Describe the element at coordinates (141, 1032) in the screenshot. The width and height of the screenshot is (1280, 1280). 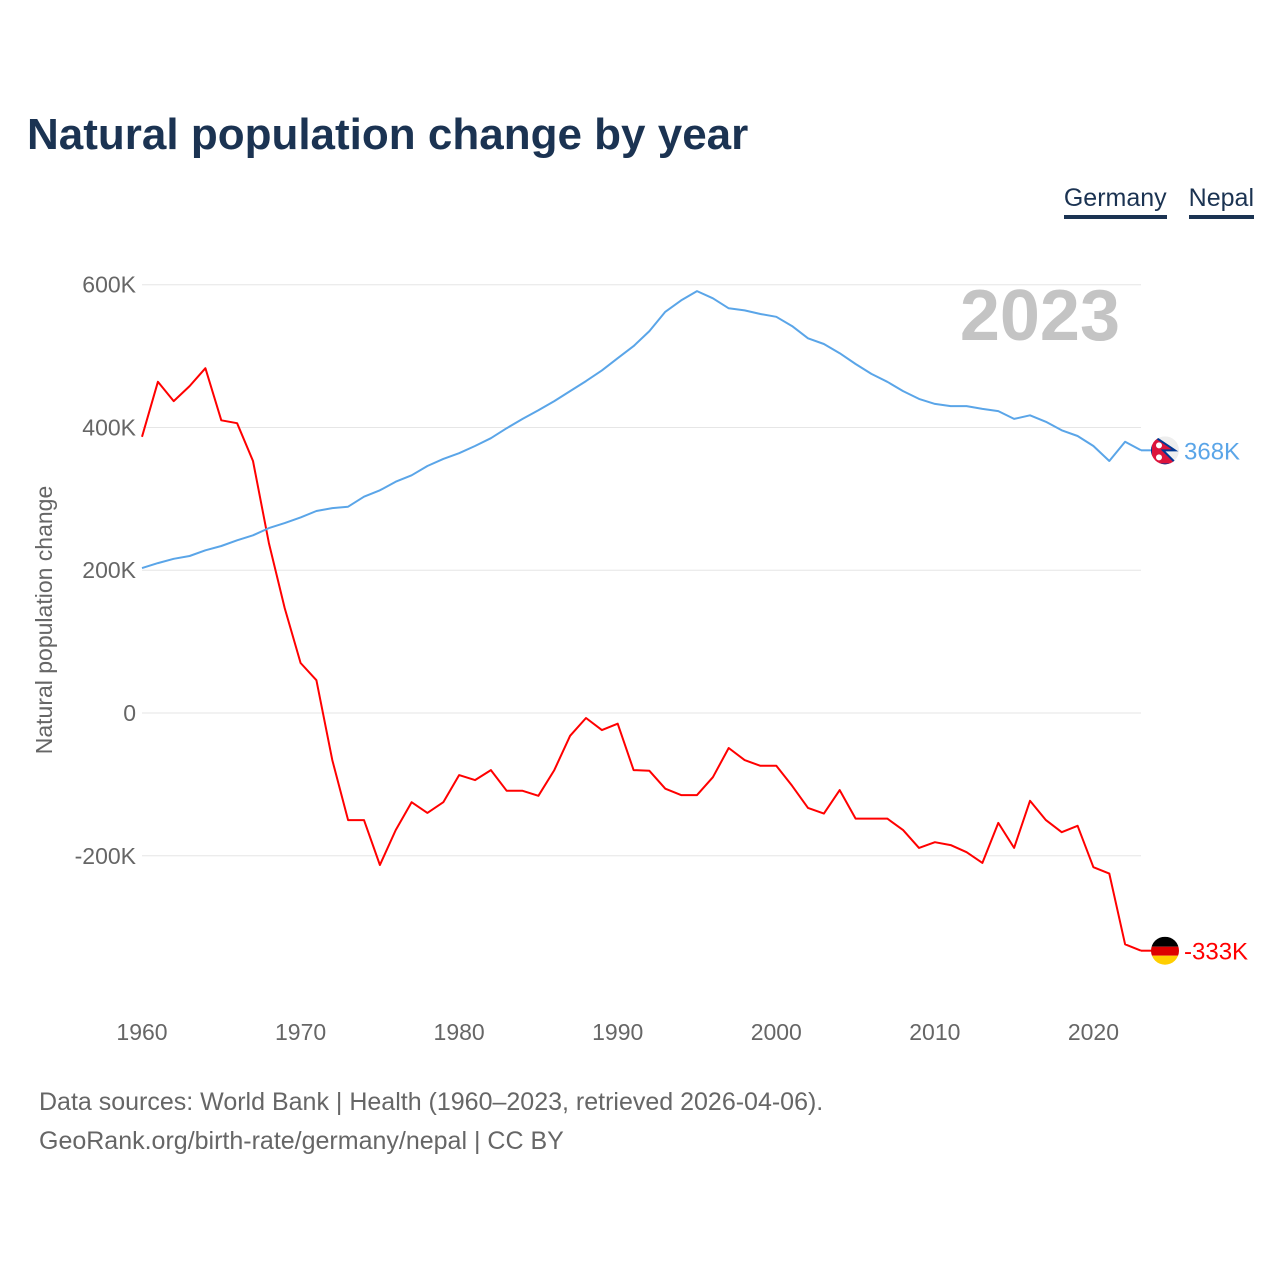
I see `x-tick-label: 1960` at that location.